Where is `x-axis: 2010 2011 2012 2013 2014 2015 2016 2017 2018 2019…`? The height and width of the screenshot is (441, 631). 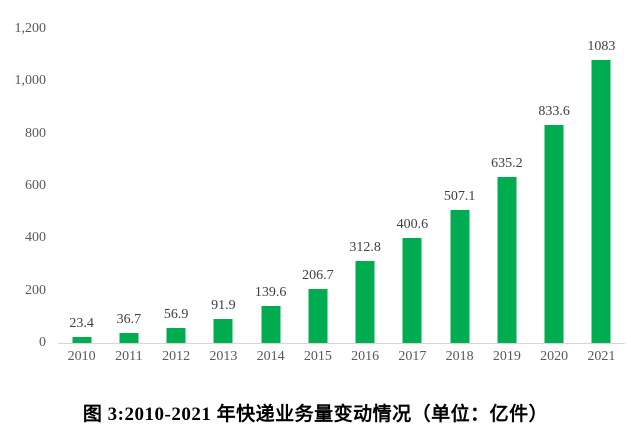
x-axis: 2010 2011 2012 2013 2014 2015 2016 2017 2018 2019… is located at coordinates (341, 360).